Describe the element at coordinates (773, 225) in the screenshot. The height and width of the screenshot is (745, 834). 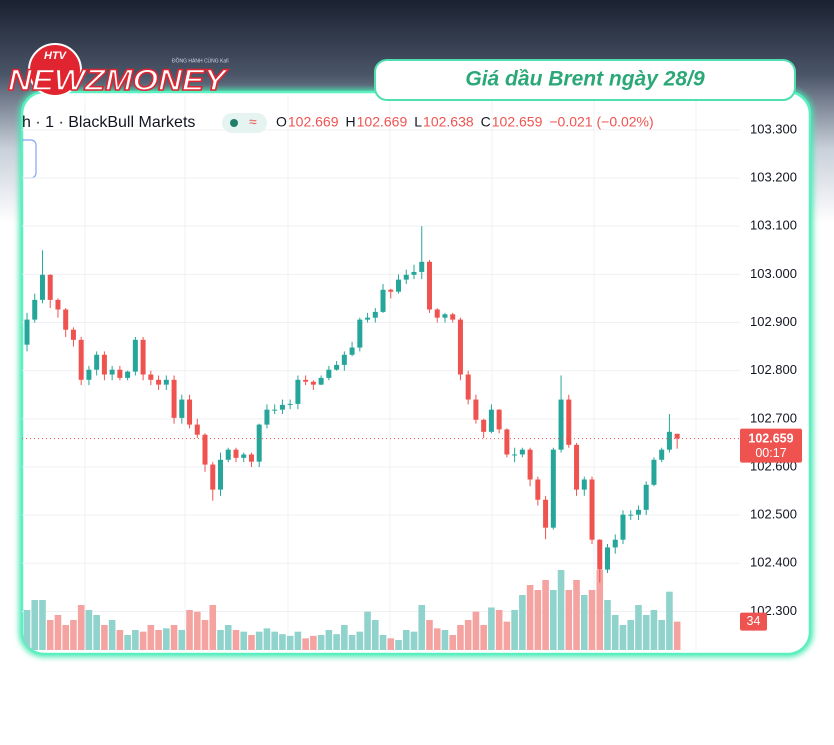
I see `y-tick-label: 103.100` at that location.